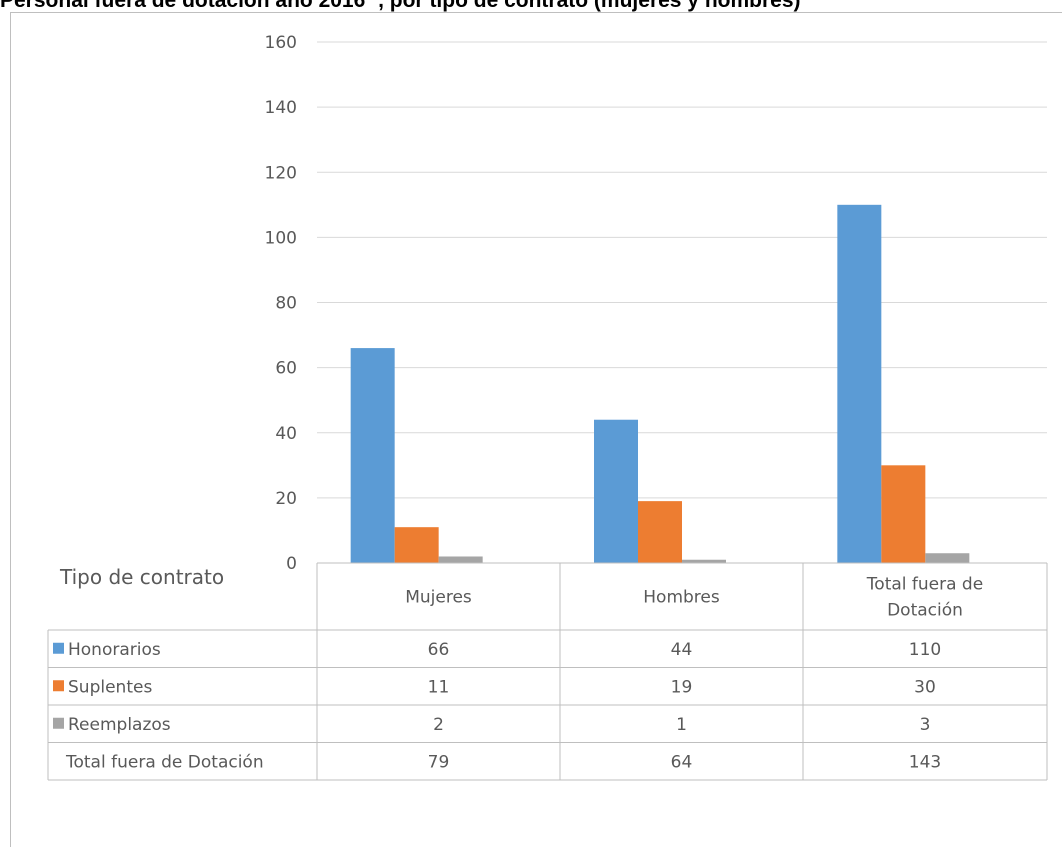  What do you see at coordinates (291, 564) in the screenshot?
I see `y-tick-label: 0` at bounding box center [291, 564].